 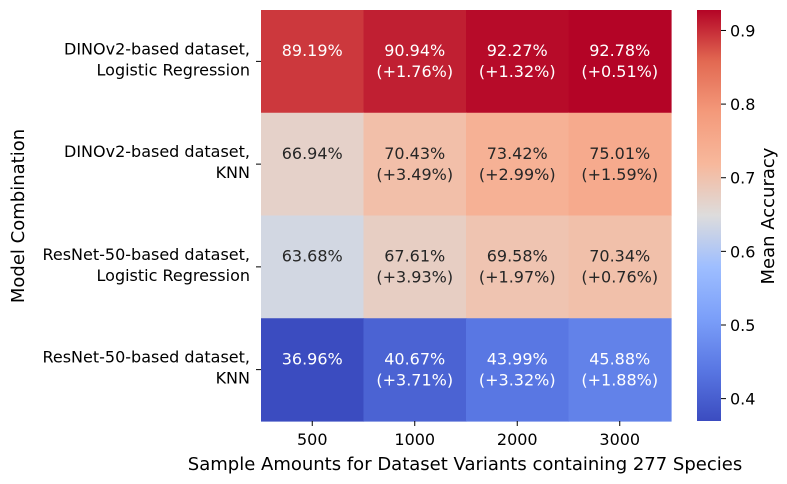 I want to click on cell-value: 45.88%, so click(x=619, y=358).